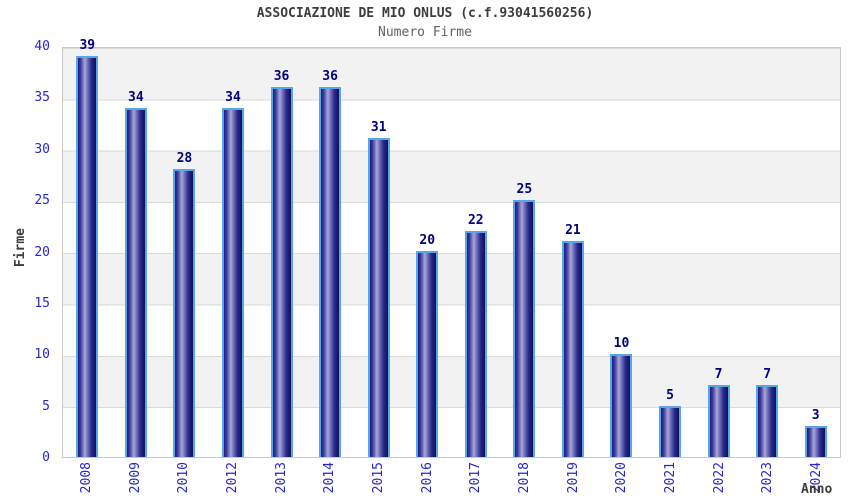  I want to click on x-label-slot-2010: 2010, so click(183, 477).